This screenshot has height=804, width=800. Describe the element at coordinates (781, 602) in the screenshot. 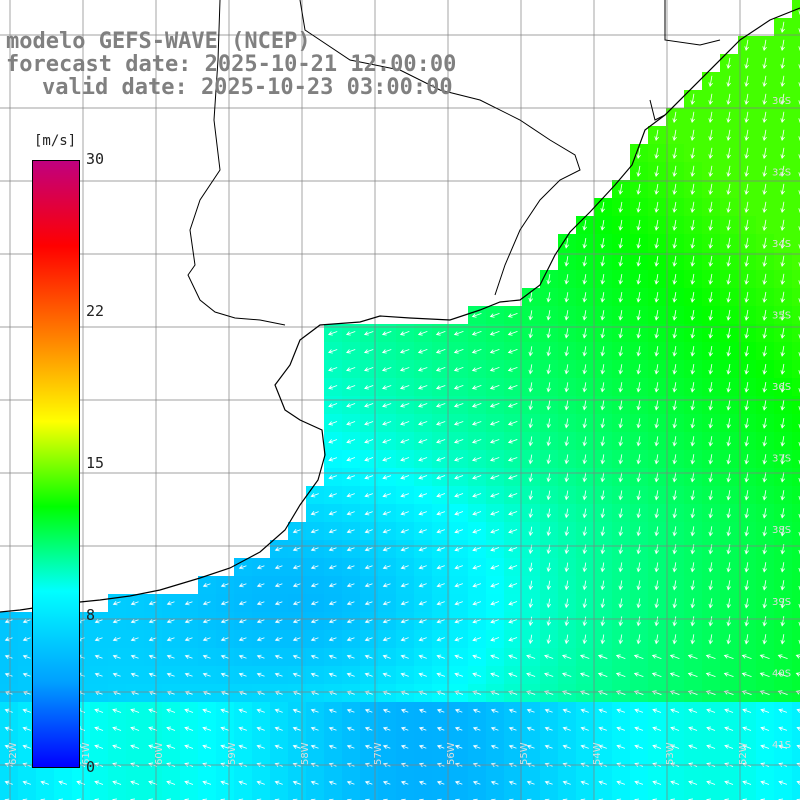

I see `lat-label: 39S` at that location.